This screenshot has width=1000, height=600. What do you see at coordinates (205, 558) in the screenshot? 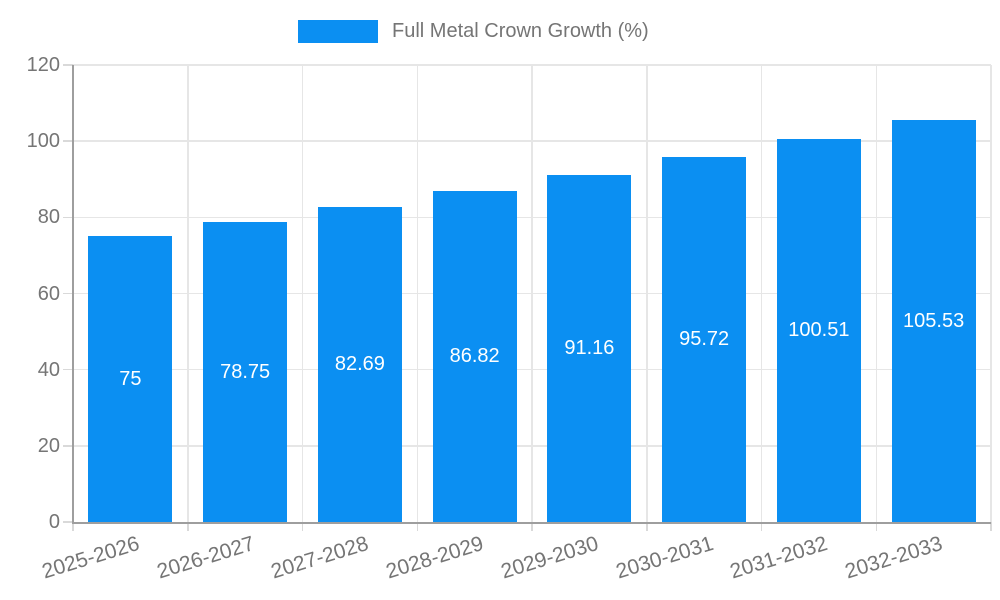
I see `x-tick-label: 2026-2027` at bounding box center [205, 558].